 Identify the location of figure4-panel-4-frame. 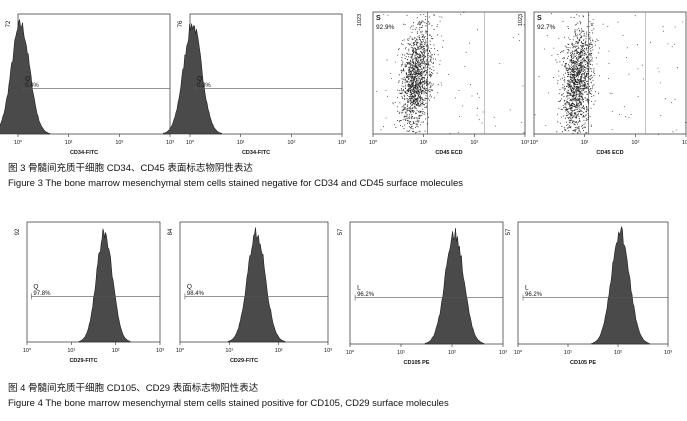
(593, 283).